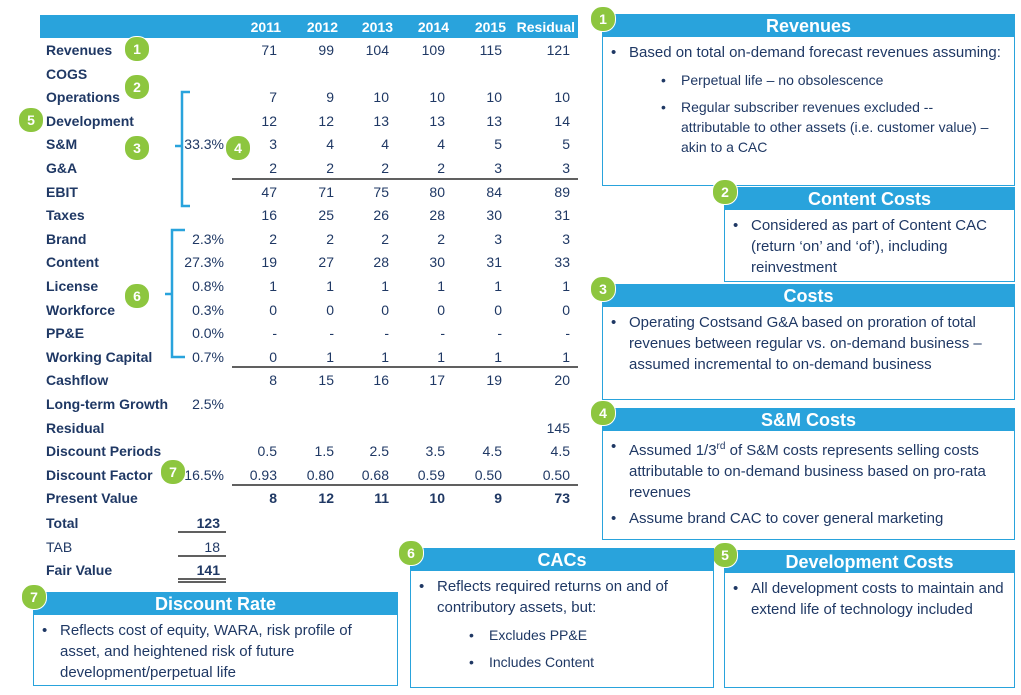 The image size is (1021, 695). I want to click on cell: 73, so click(562, 498).